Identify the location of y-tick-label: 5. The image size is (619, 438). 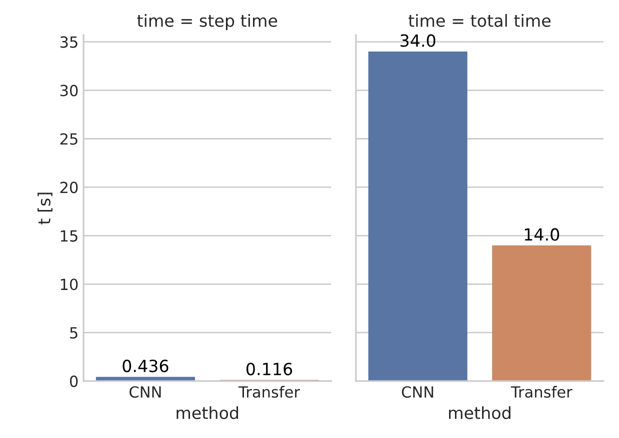
(74, 333).